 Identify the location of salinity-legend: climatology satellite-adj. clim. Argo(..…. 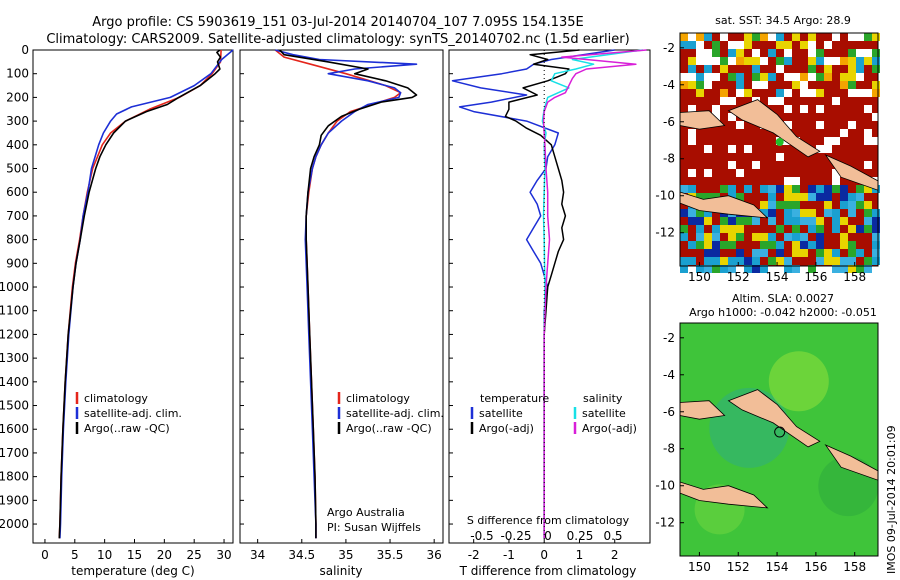
(390, 413).